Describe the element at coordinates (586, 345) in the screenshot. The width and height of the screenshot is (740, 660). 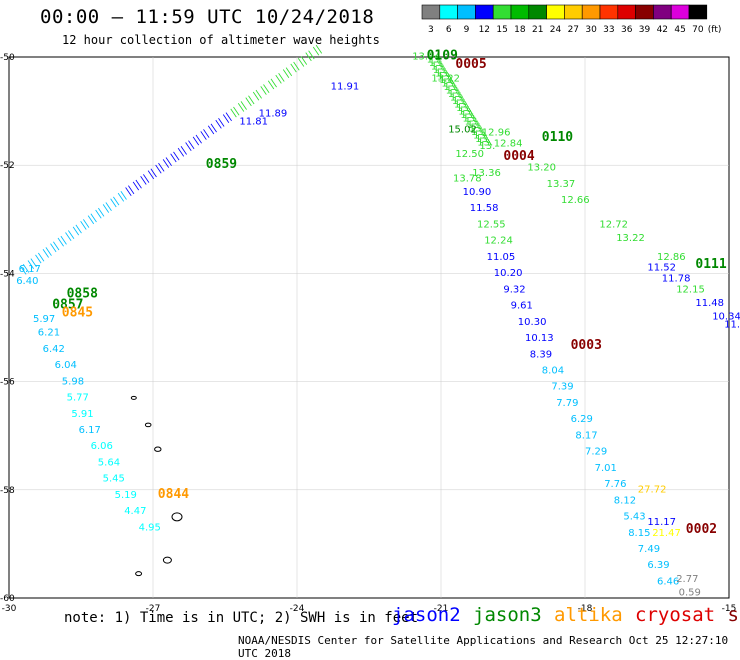
I see `time-label: 0003` at that location.